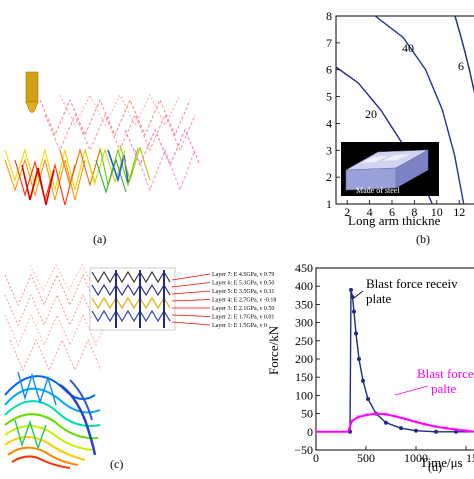  Describe the element at coordinates (404, 209) in the screenshot. I see `panel-b-xticks: 2 4 6 8 10 12` at that location.